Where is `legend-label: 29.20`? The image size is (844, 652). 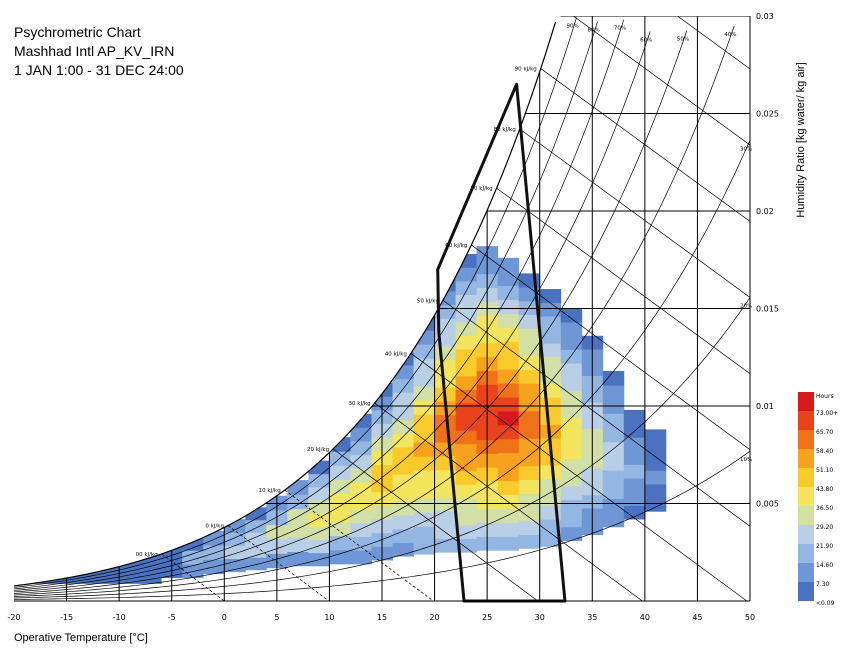
legend-label: 29.20 is located at coordinates (824, 527).